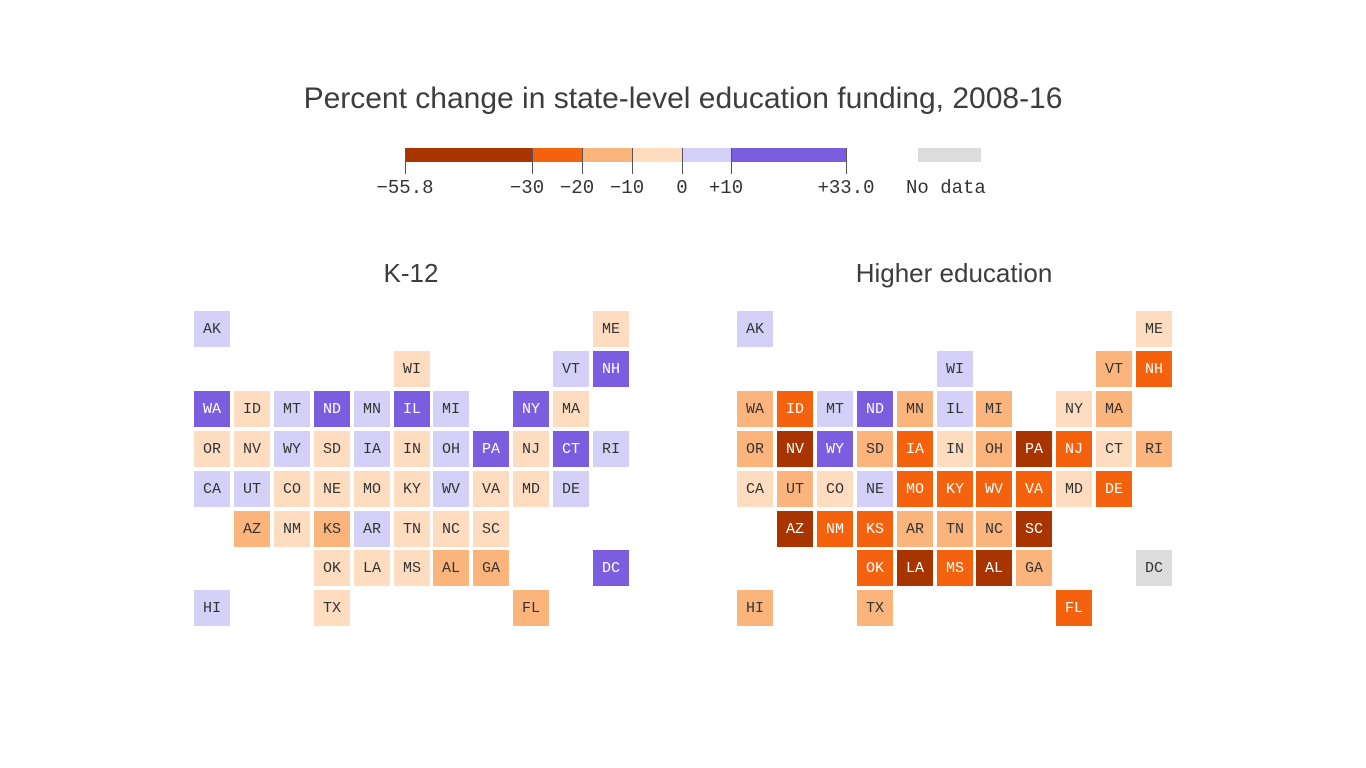 Image resolution: width=1366 pixels, height=768 pixels. I want to click on state-tile-oh: OH, so click(994, 449).